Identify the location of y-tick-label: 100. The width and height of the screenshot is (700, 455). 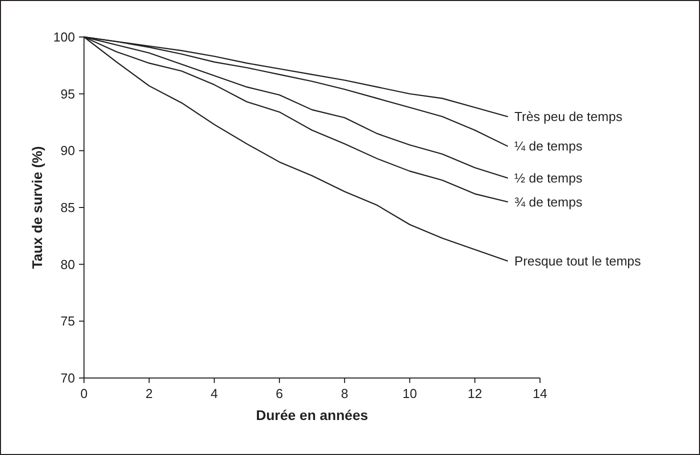
(64, 37).